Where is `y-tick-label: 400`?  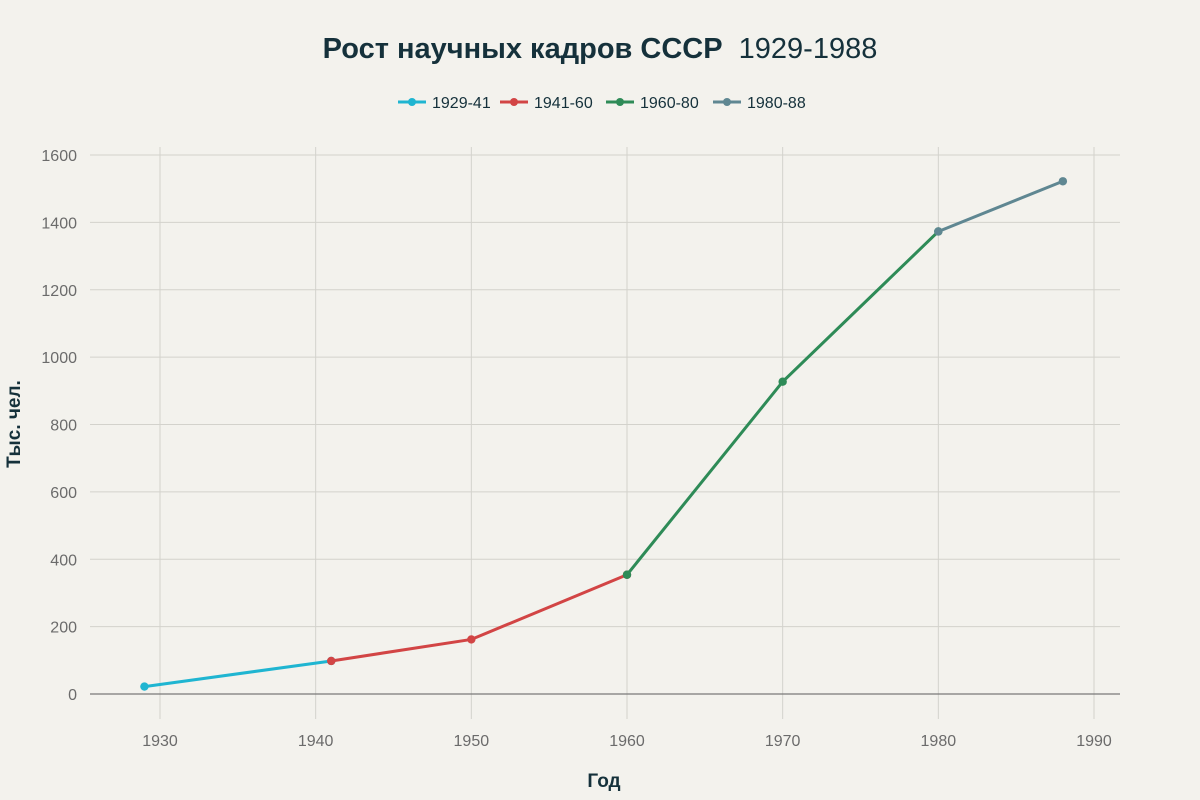
y-tick-label: 400 is located at coordinates (63, 560).